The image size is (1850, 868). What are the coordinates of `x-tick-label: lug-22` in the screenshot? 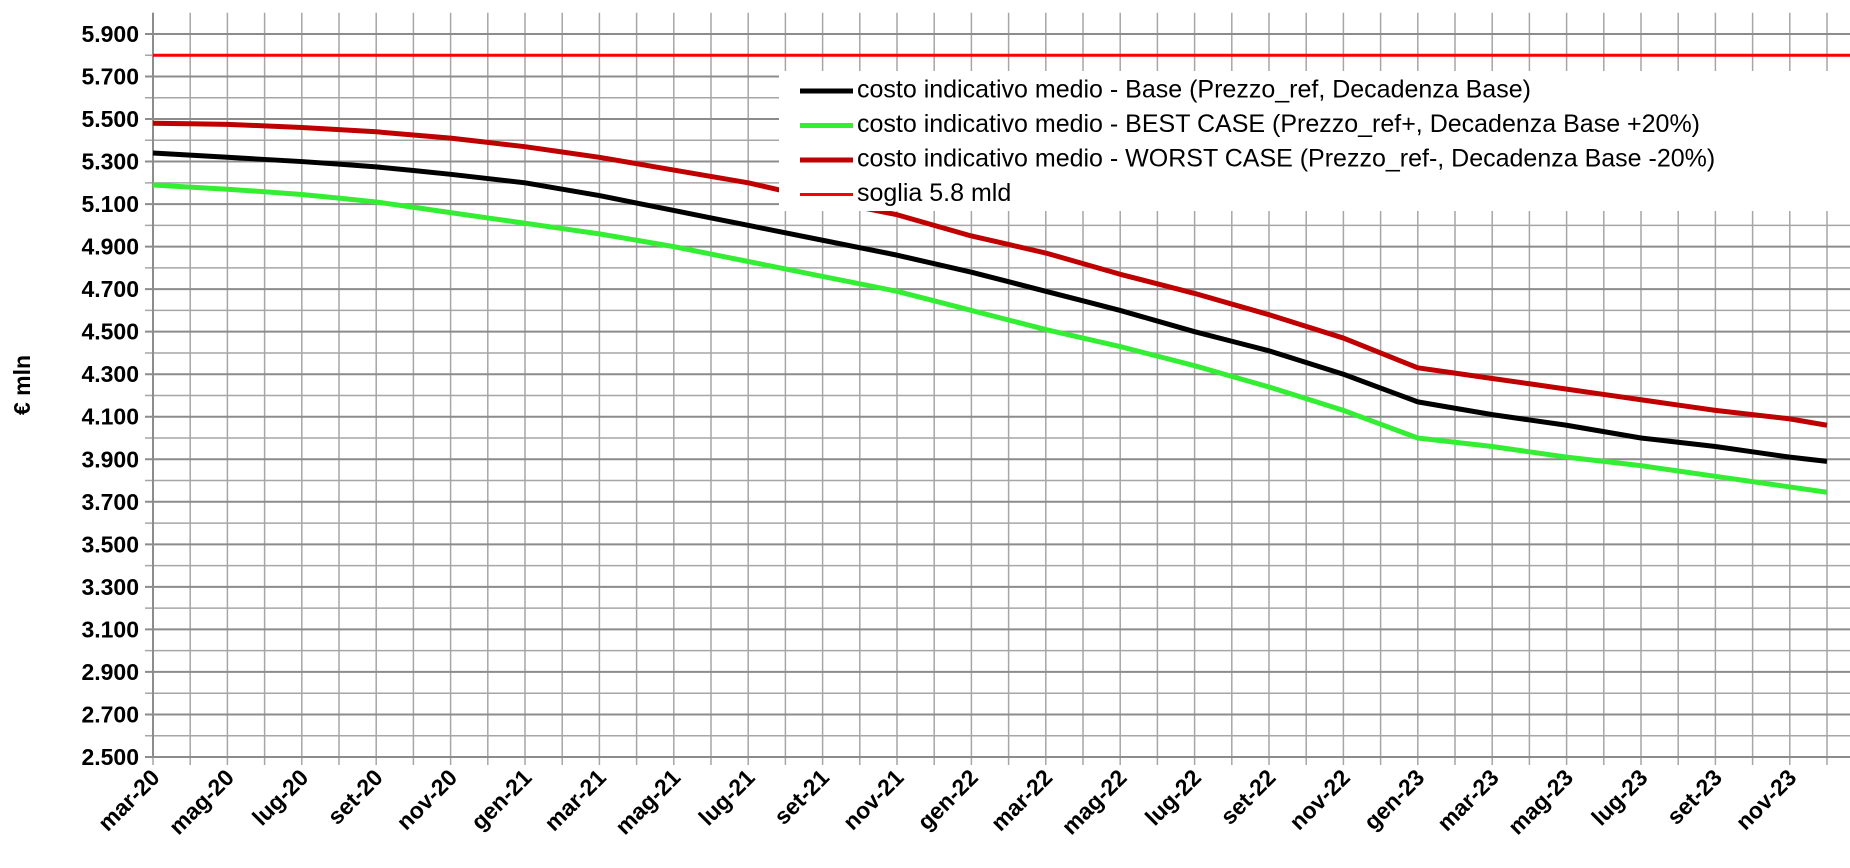 It's located at (1173, 797).